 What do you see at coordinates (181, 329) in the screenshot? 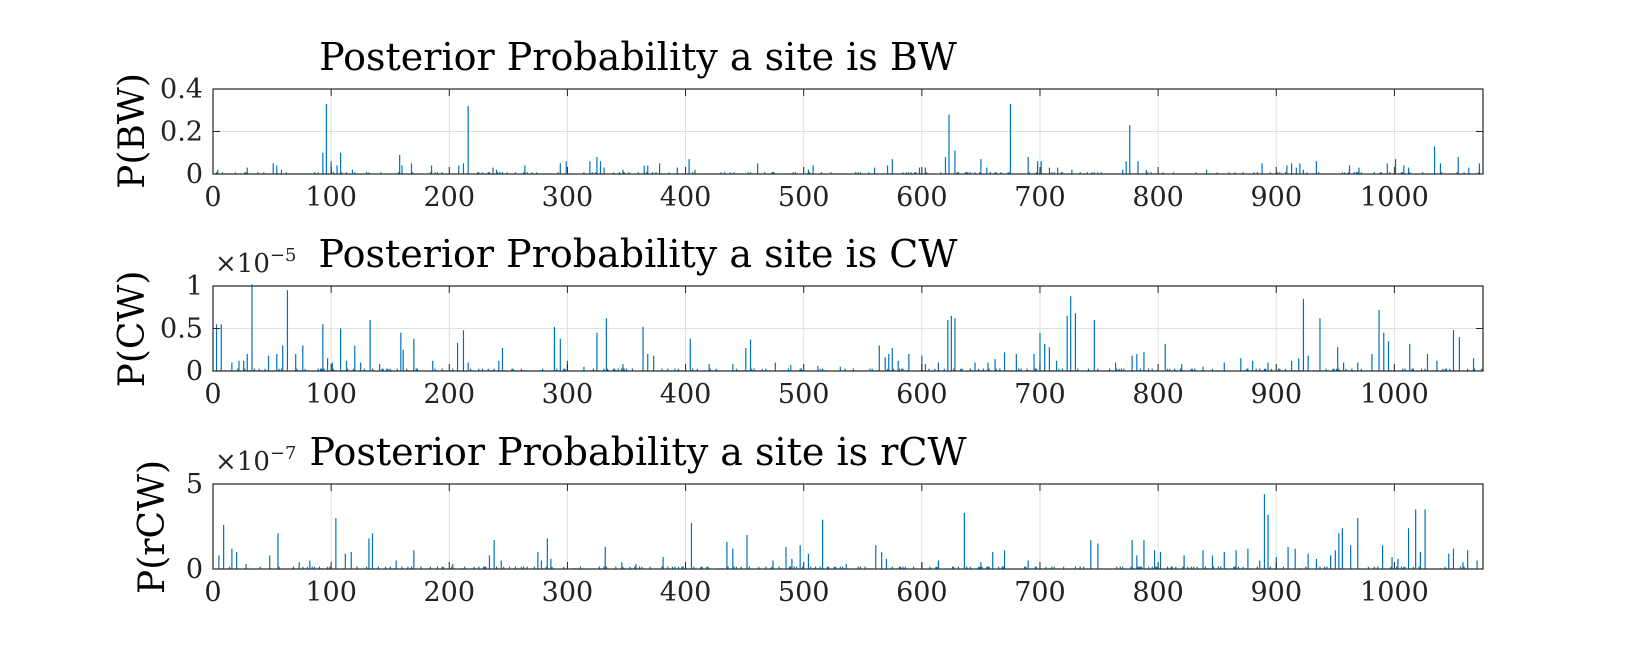
I see `y-tick-label: 0.5` at bounding box center [181, 329].